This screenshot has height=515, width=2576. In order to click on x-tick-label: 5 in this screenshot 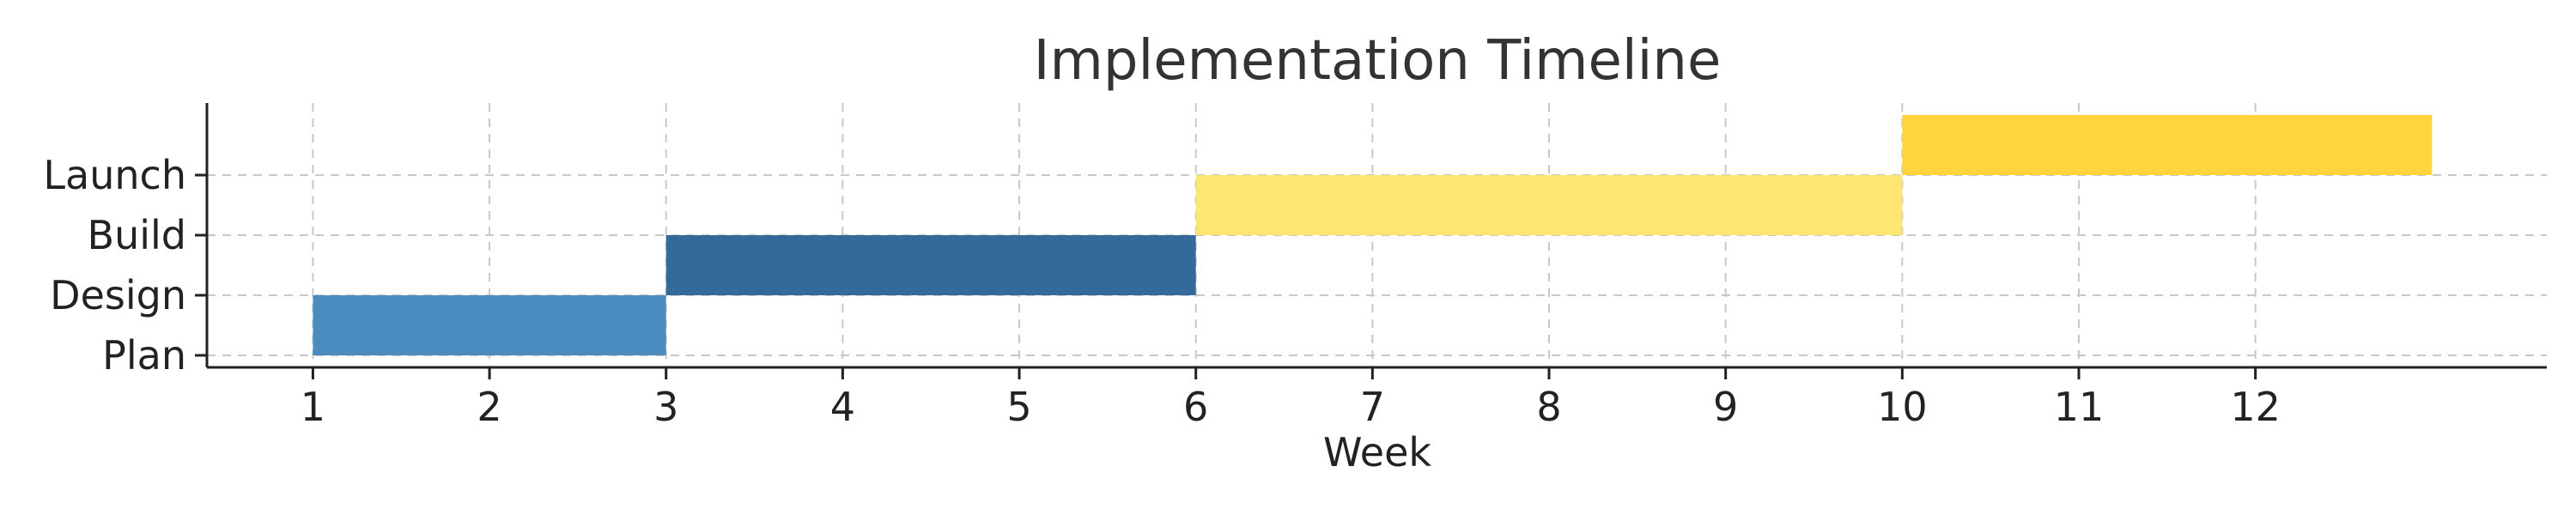, I will do `click(1018, 407)`.